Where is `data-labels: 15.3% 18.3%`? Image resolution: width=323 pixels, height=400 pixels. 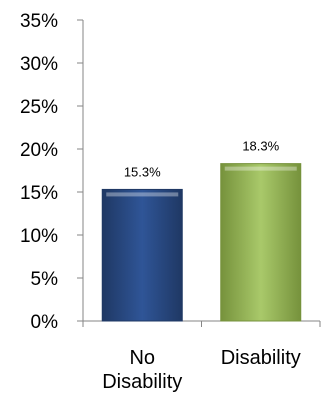
data-labels: 15.3% 18.3% is located at coordinates (202, 159).